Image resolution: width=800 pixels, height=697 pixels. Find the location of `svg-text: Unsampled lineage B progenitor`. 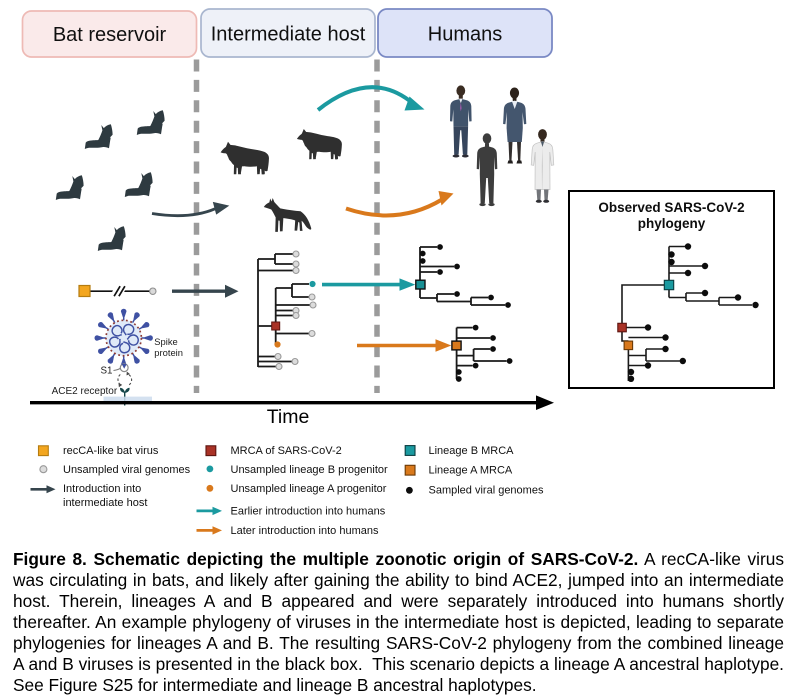

svg-text: Unsampled lineage B progenitor is located at coordinates (309, 470).